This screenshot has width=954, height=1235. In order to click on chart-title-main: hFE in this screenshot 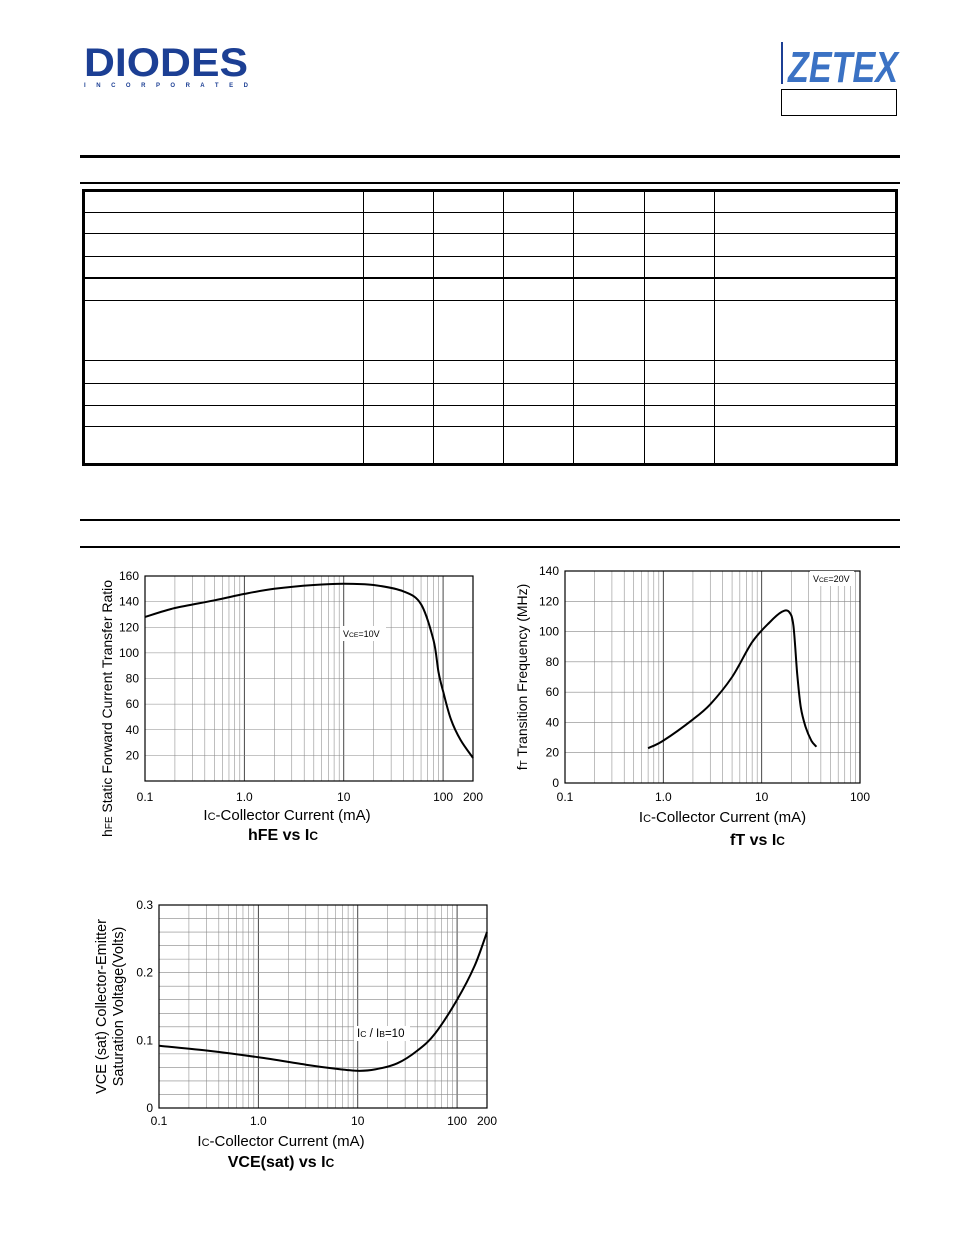, I will do `click(263, 835)`.